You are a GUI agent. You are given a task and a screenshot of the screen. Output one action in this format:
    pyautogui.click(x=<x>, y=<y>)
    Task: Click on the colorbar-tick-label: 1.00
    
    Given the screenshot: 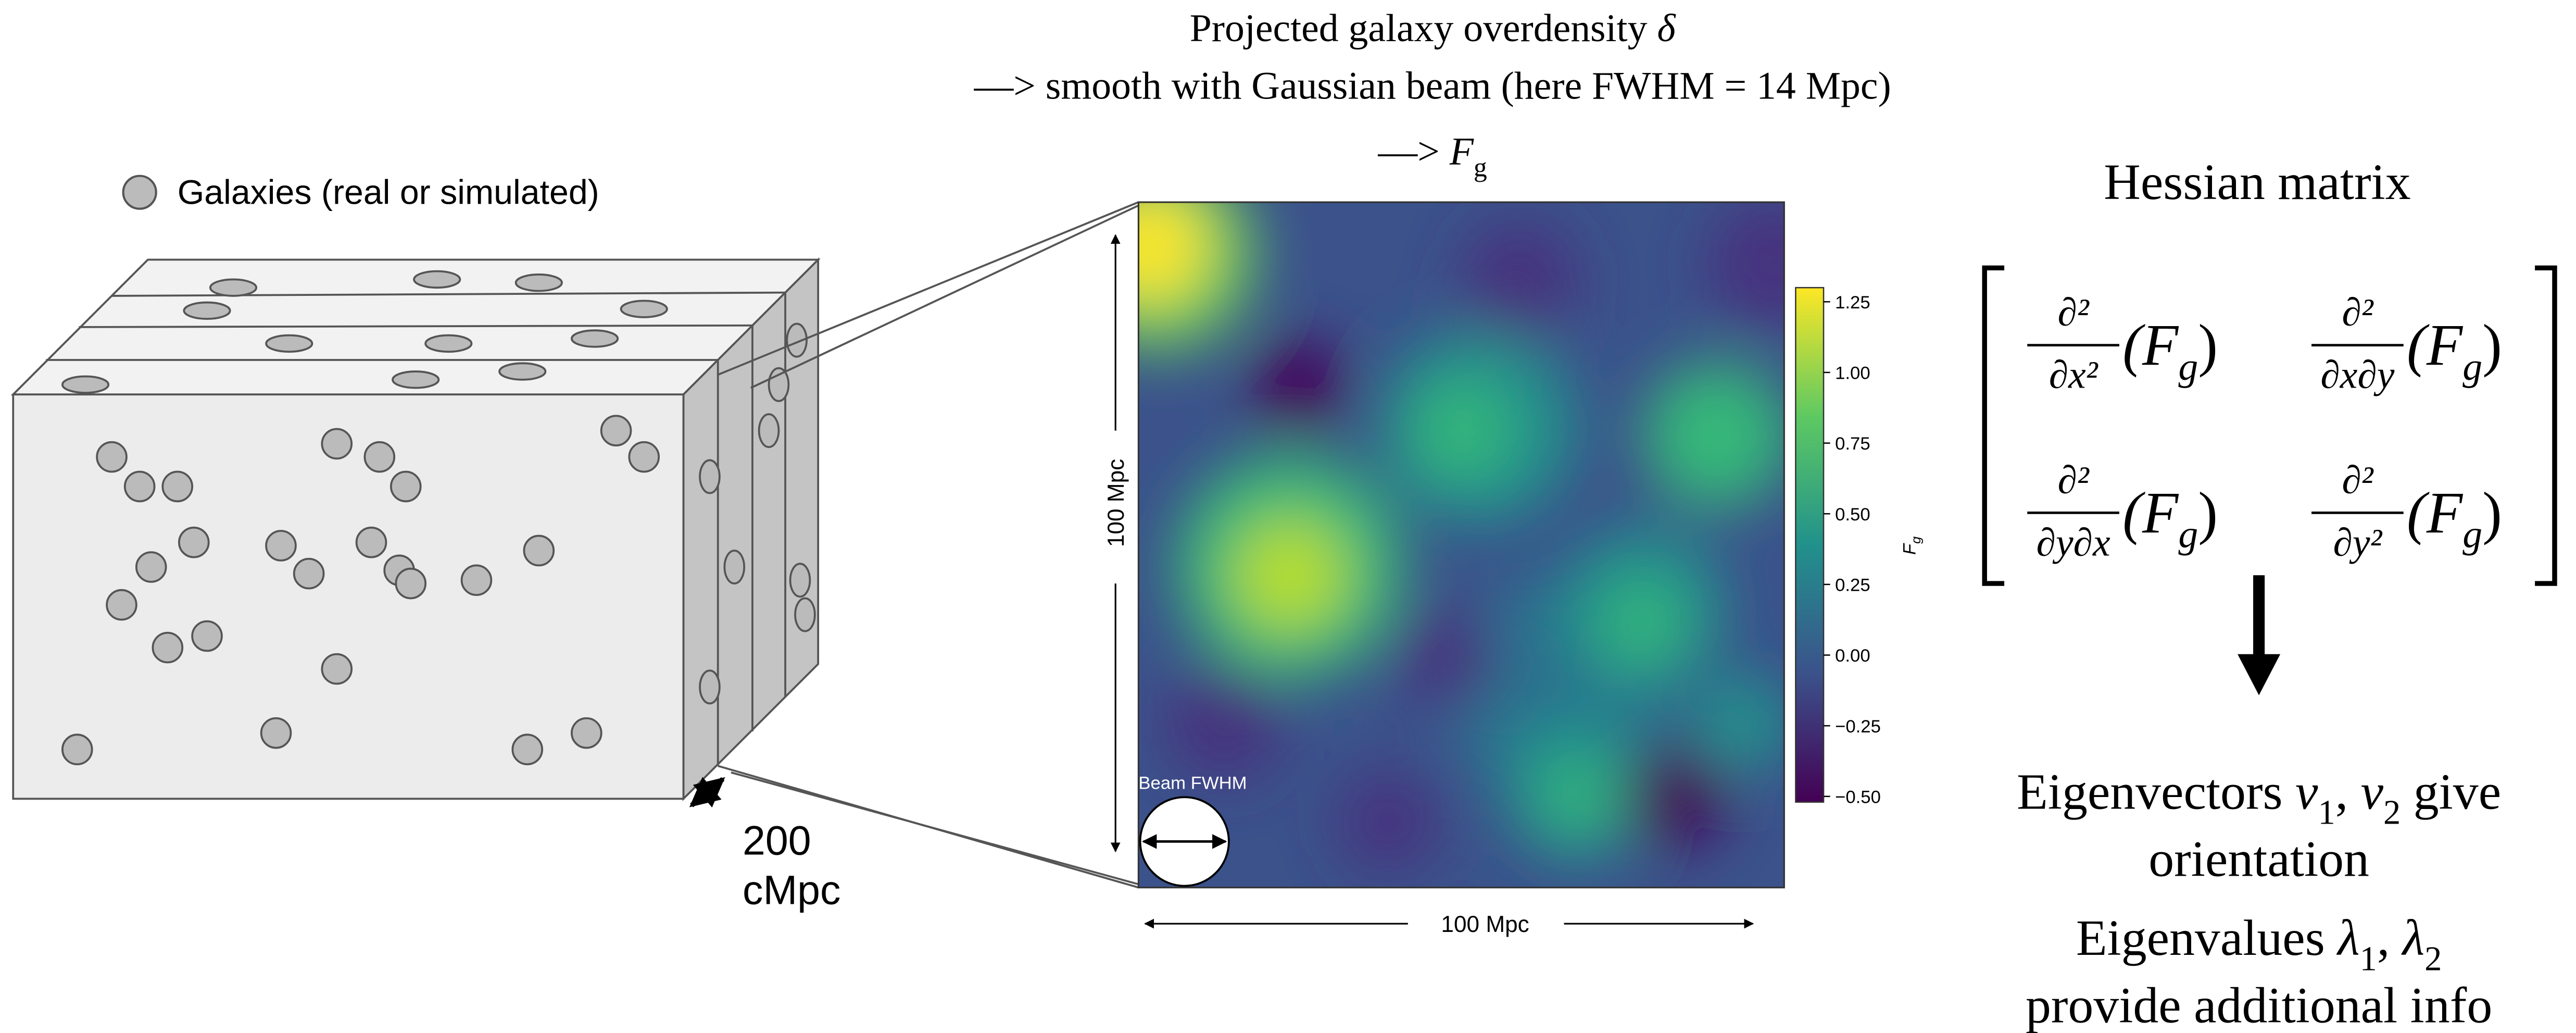 What is the action you would take?
    pyautogui.click(x=1853, y=373)
    